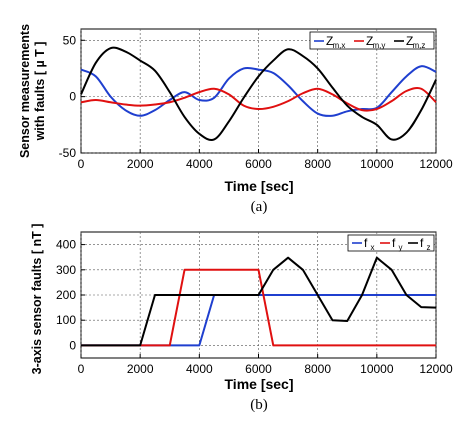 This screenshot has width=474, height=424. Describe the element at coordinates (259, 207) in the screenshot. I see `panel-a-caption: (a)` at that location.